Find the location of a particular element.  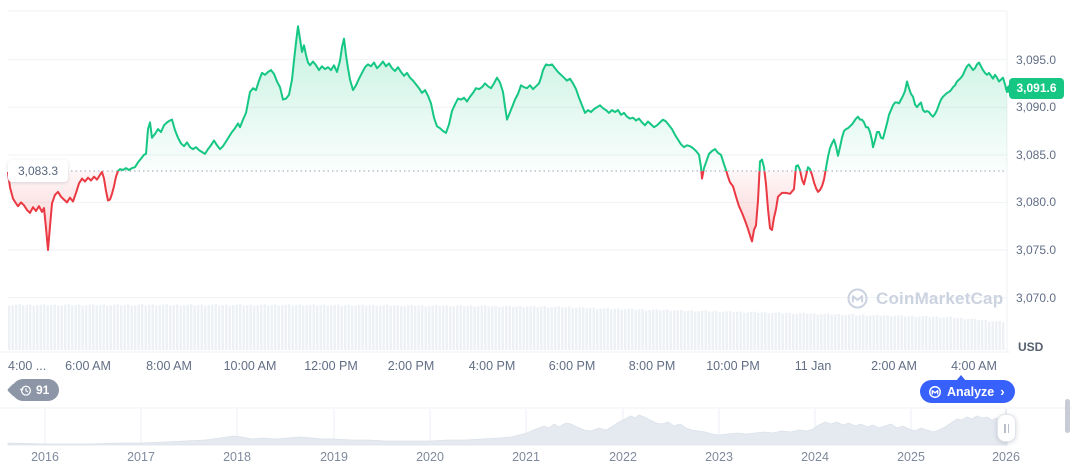

vertical-scrollbar-thumb is located at coordinates (1067, 416).